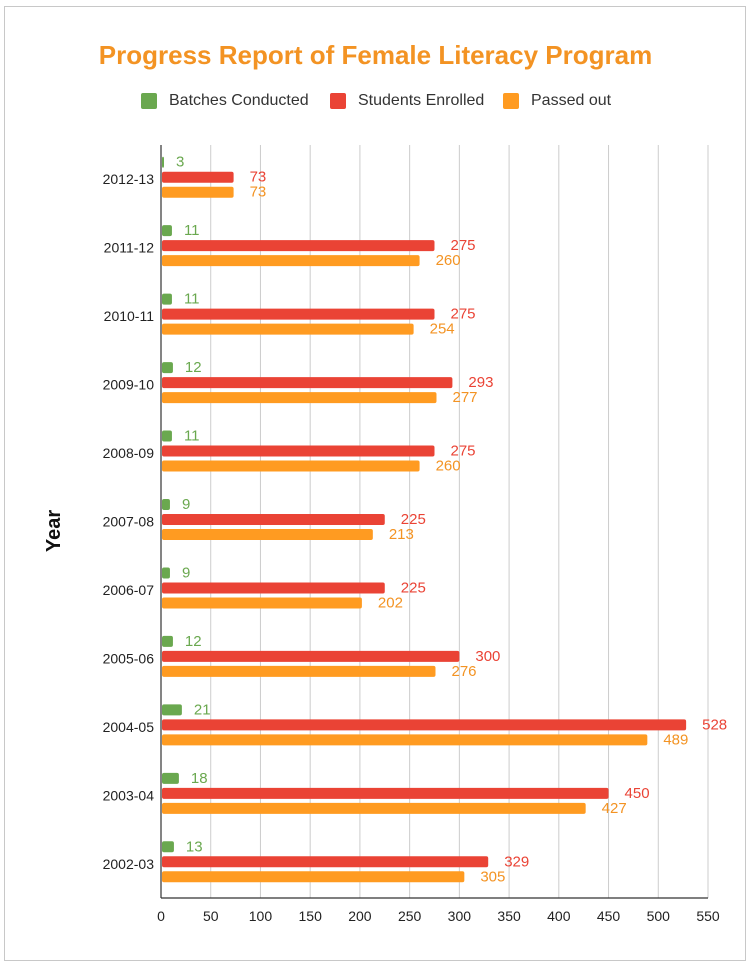 Image resolution: width=751 pixels, height=967 pixels. What do you see at coordinates (442, 329) in the screenshot?
I see `data-label: 254` at bounding box center [442, 329].